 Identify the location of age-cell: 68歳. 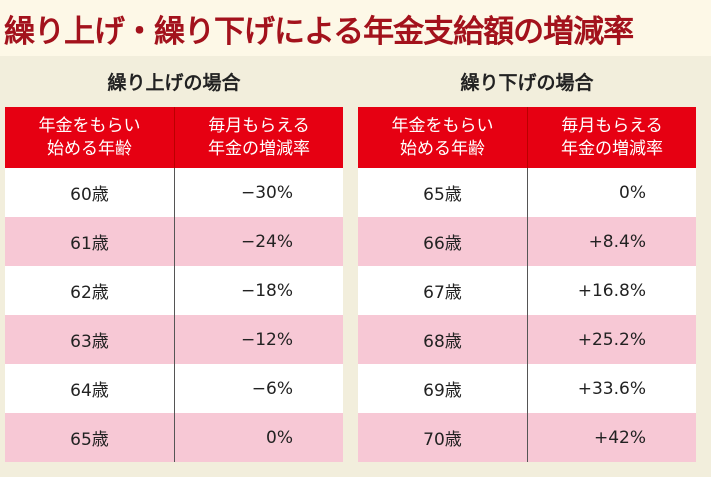
(443, 339).